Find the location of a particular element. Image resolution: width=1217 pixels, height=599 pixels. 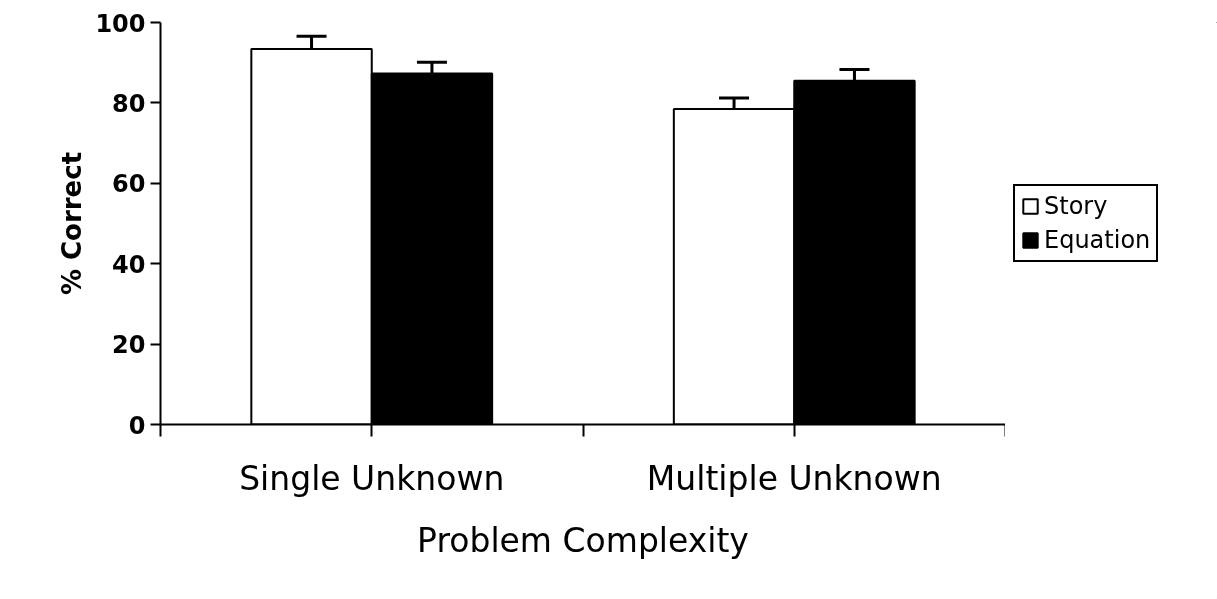

y-tick-label: 100 is located at coordinates (120, 23).